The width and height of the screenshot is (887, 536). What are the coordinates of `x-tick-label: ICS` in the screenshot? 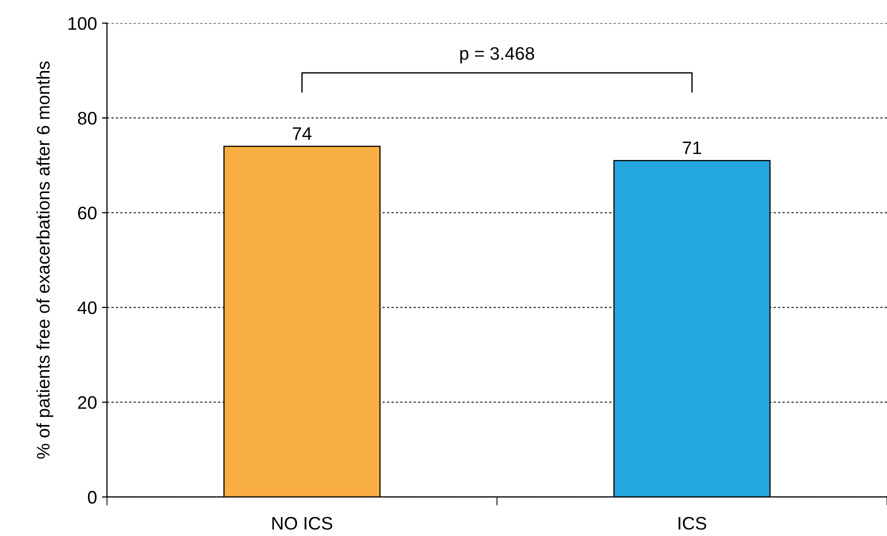 It's located at (692, 523).